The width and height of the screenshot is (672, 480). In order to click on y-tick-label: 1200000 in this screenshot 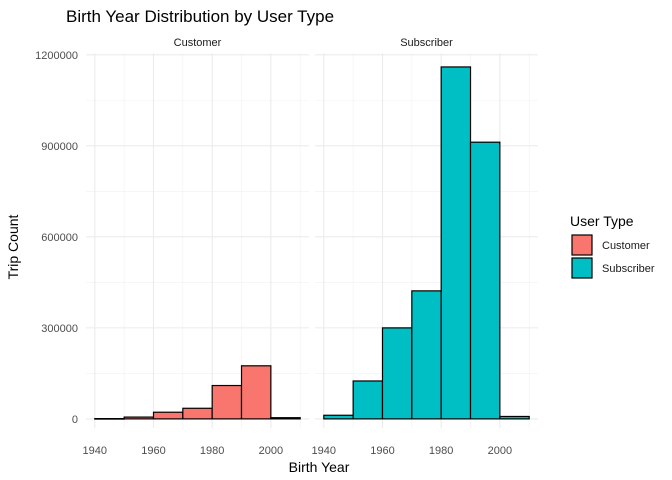, I will do `click(56, 56)`.